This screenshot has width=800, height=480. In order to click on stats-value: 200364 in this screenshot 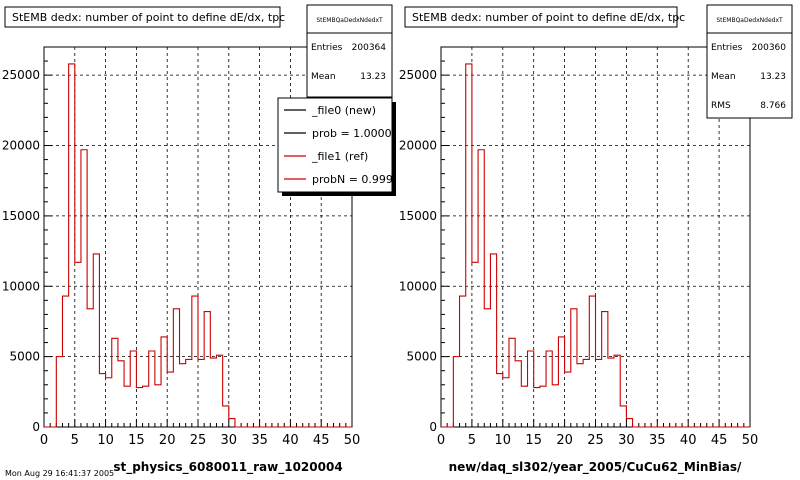, I will do `click(369, 48)`.